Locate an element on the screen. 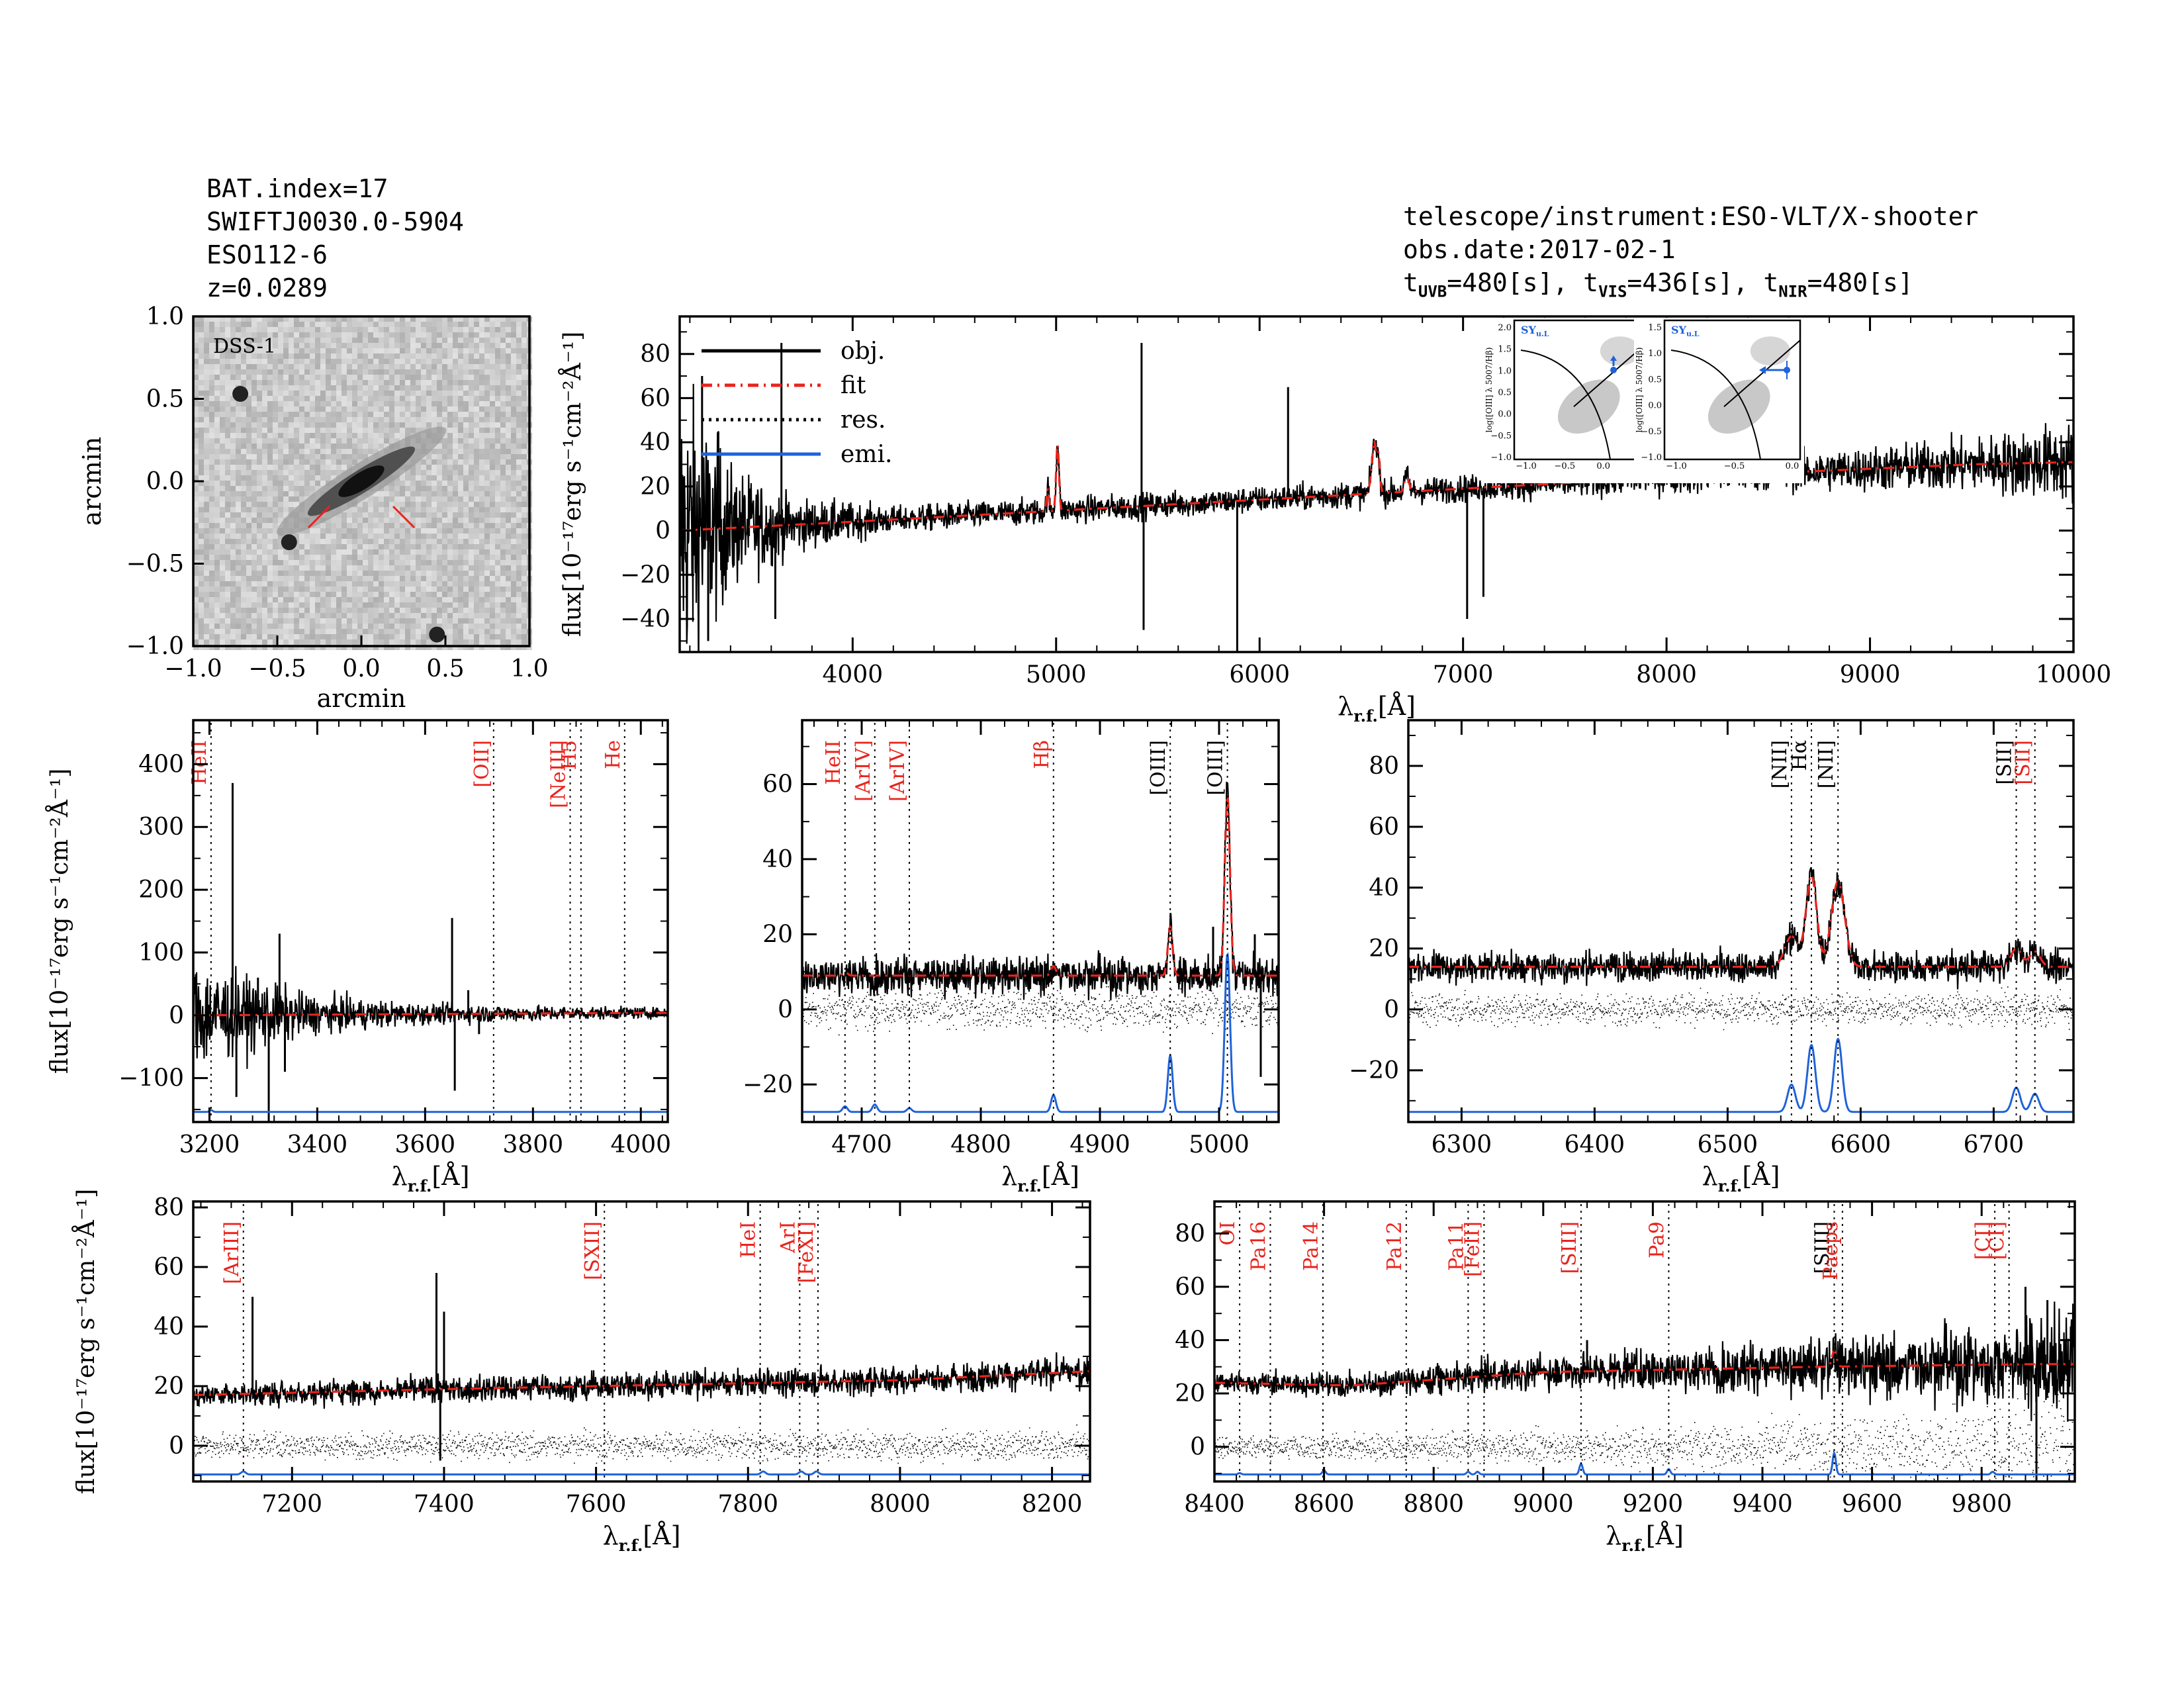  dss-x-tick-1: −0.5 is located at coordinates (277, 668).